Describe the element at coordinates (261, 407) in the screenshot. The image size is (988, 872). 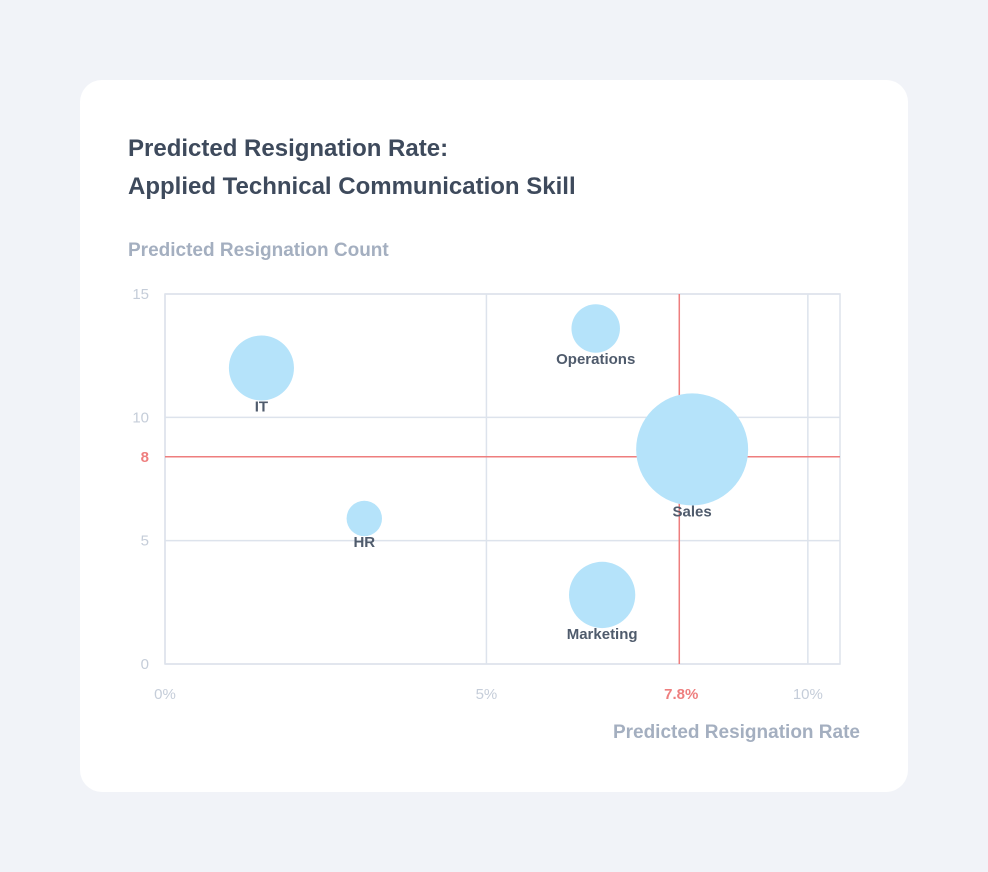
I see `bubble-label-it: IT` at that location.